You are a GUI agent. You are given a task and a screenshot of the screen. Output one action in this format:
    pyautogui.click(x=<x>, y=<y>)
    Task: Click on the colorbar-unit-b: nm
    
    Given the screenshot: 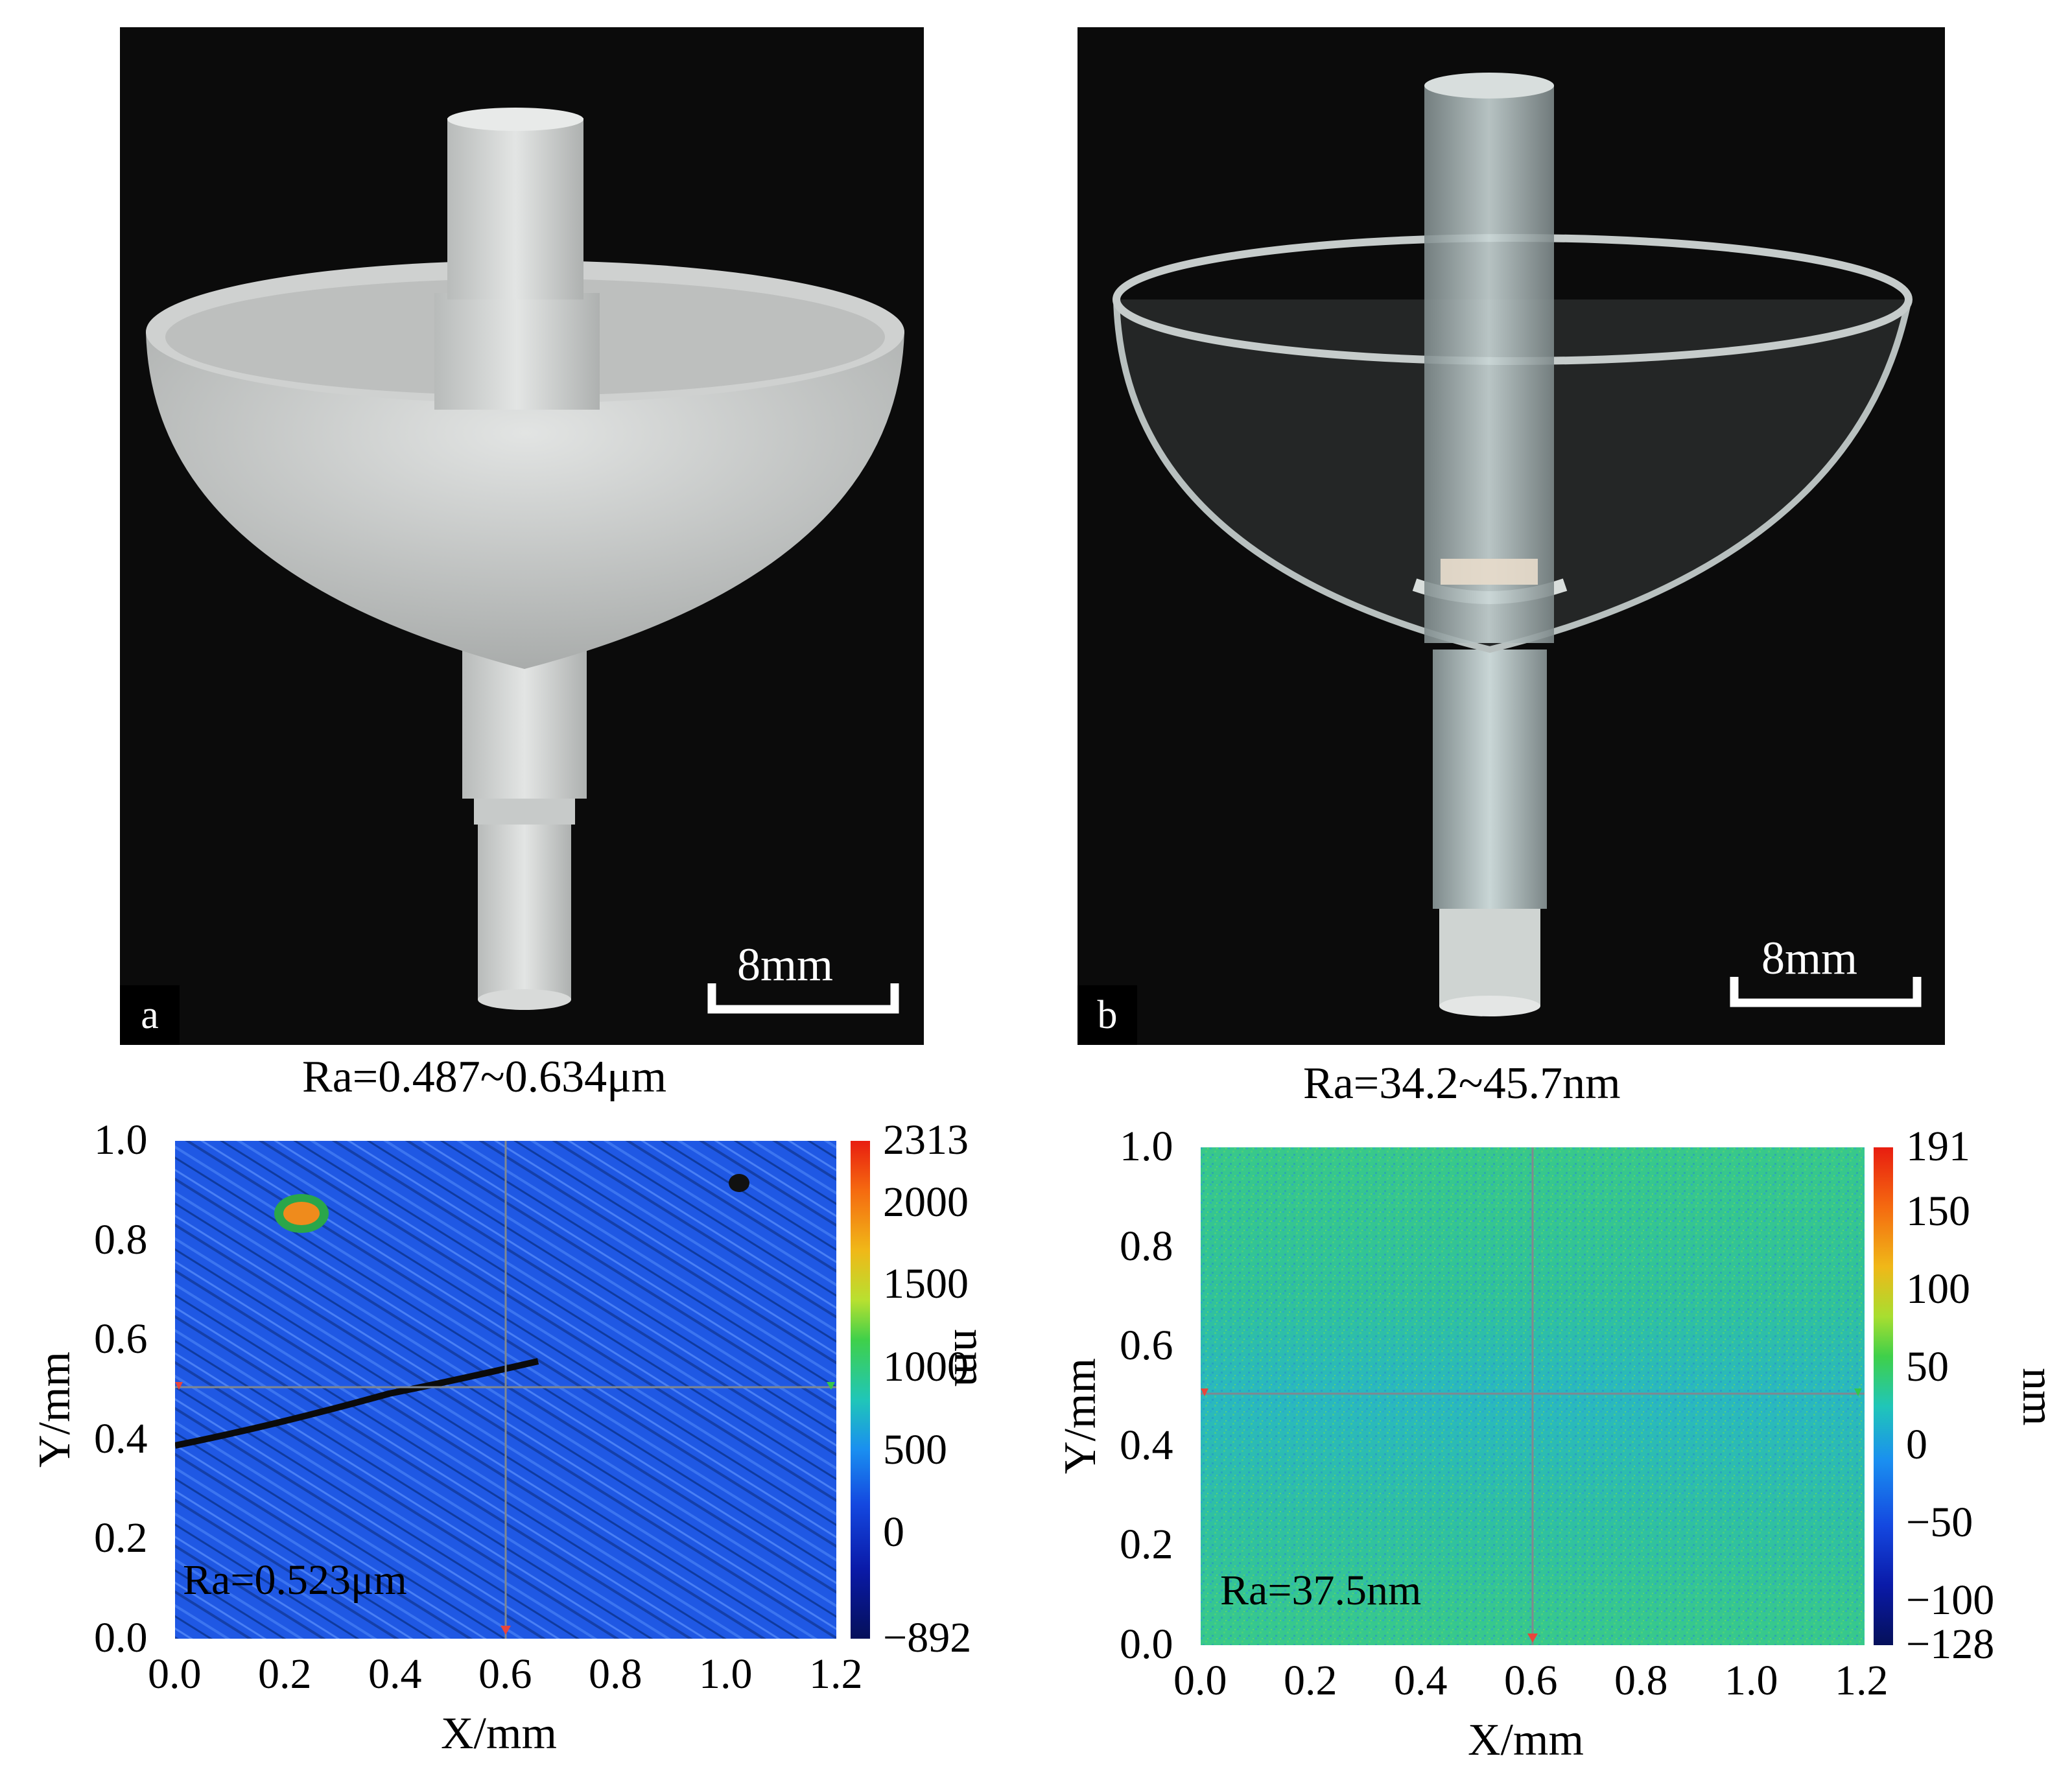 What is the action you would take?
    pyautogui.click(x=2038, y=1397)
    